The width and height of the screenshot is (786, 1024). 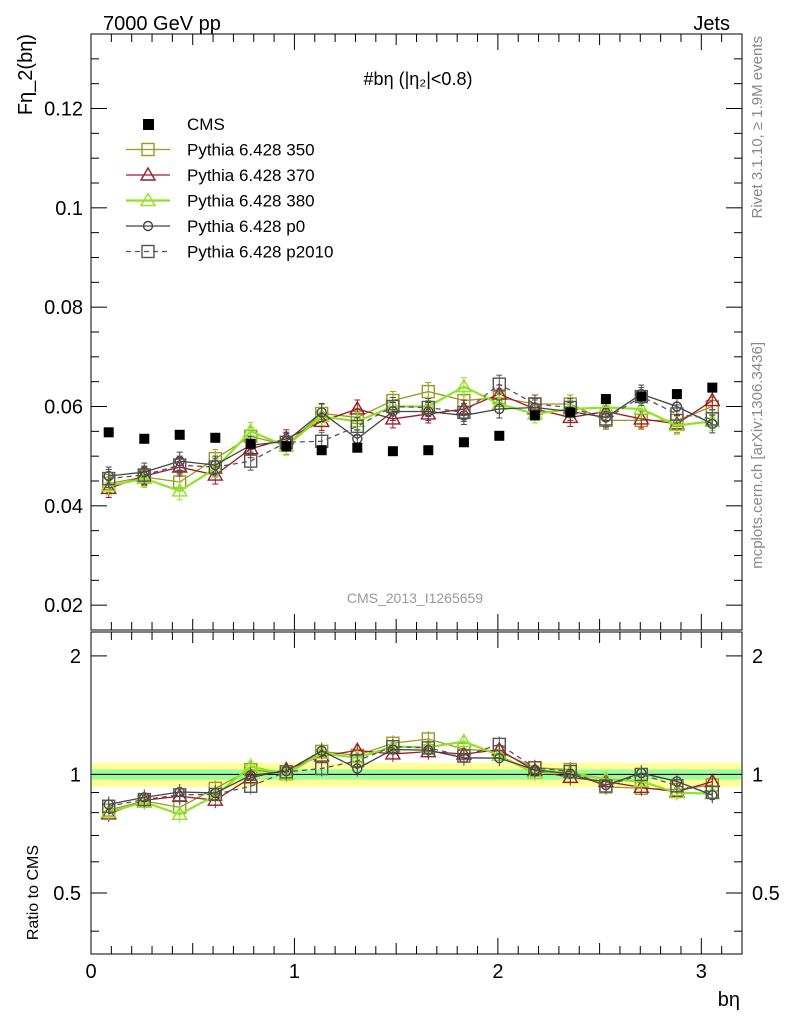 I want to click on y-tick-label: 0.08, so click(x=63, y=308).